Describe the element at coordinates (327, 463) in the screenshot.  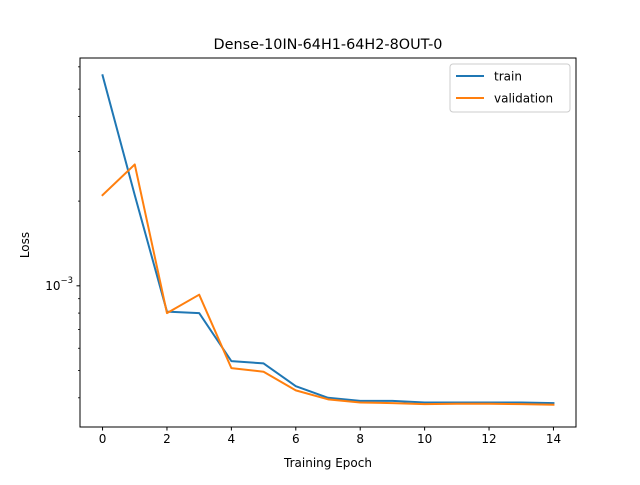
I see `x-axis-label: Training Epoch` at that location.